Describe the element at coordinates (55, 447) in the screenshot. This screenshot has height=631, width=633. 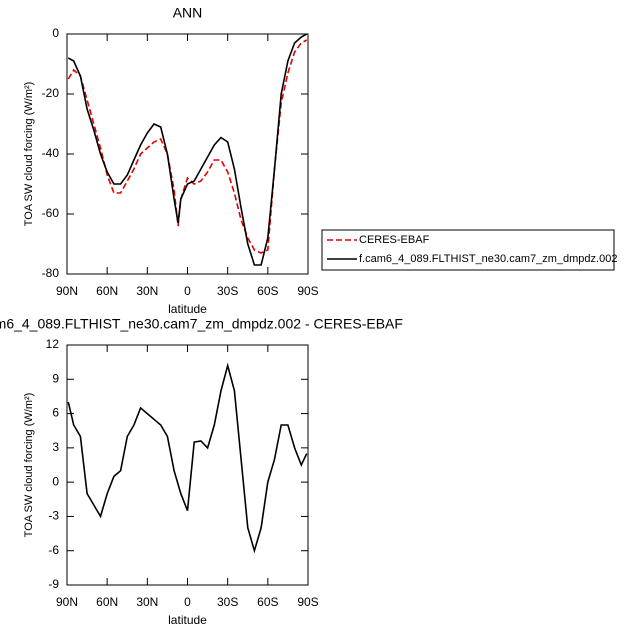
I see `y-tick-label: 3` at that location.